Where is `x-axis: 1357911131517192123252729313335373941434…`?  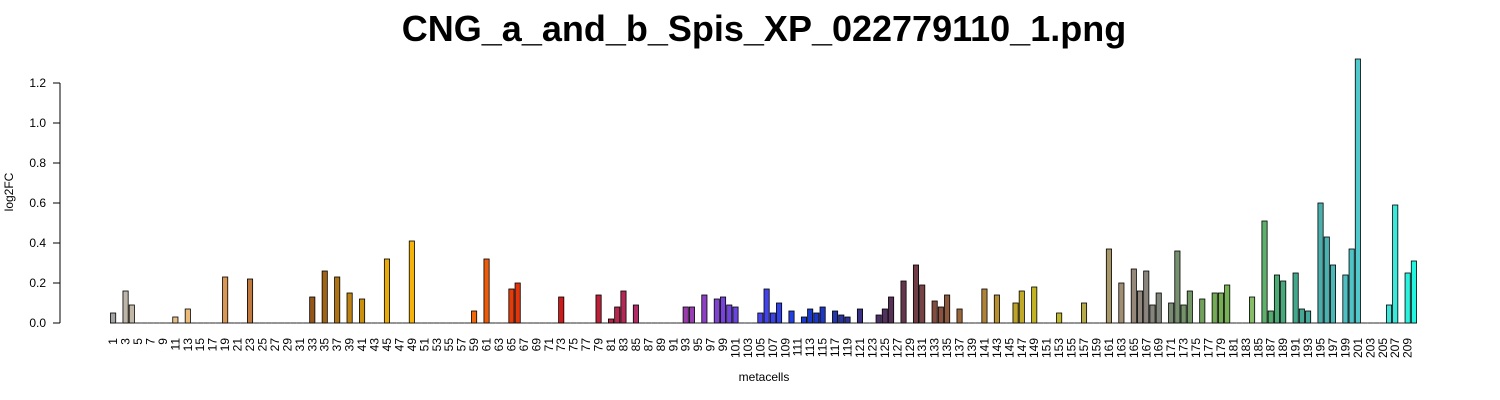 x-axis: 1357911131517192123252729313335373941434… is located at coordinates (761, 340).